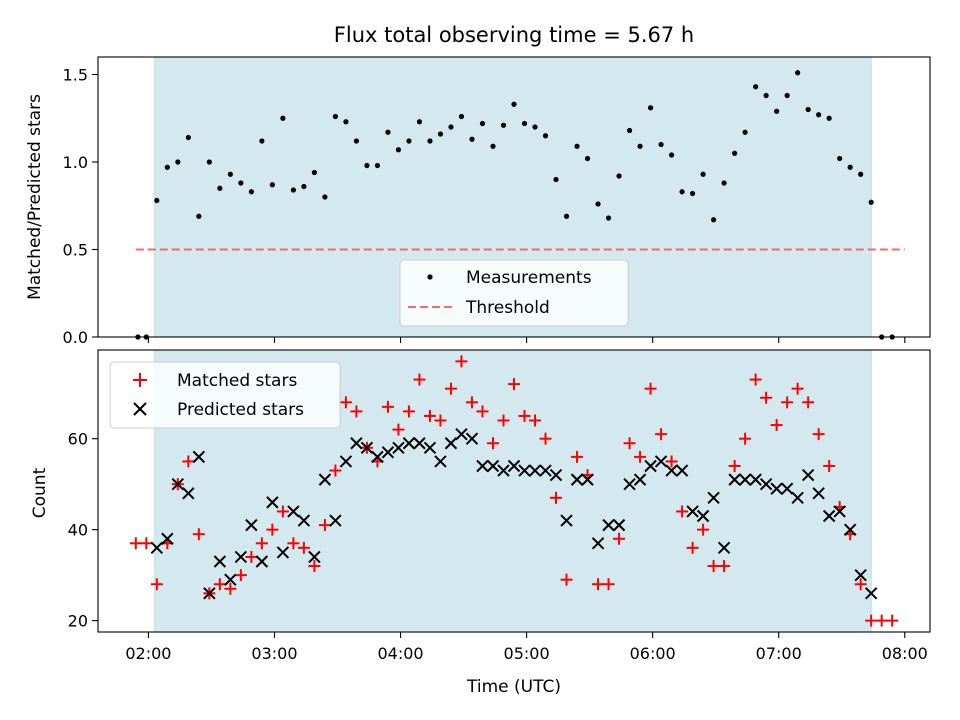 The width and height of the screenshot is (960, 720). What do you see at coordinates (779, 653) in the screenshot?
I see `x-tick-label: 07:00` at bounding box center [779, 653].